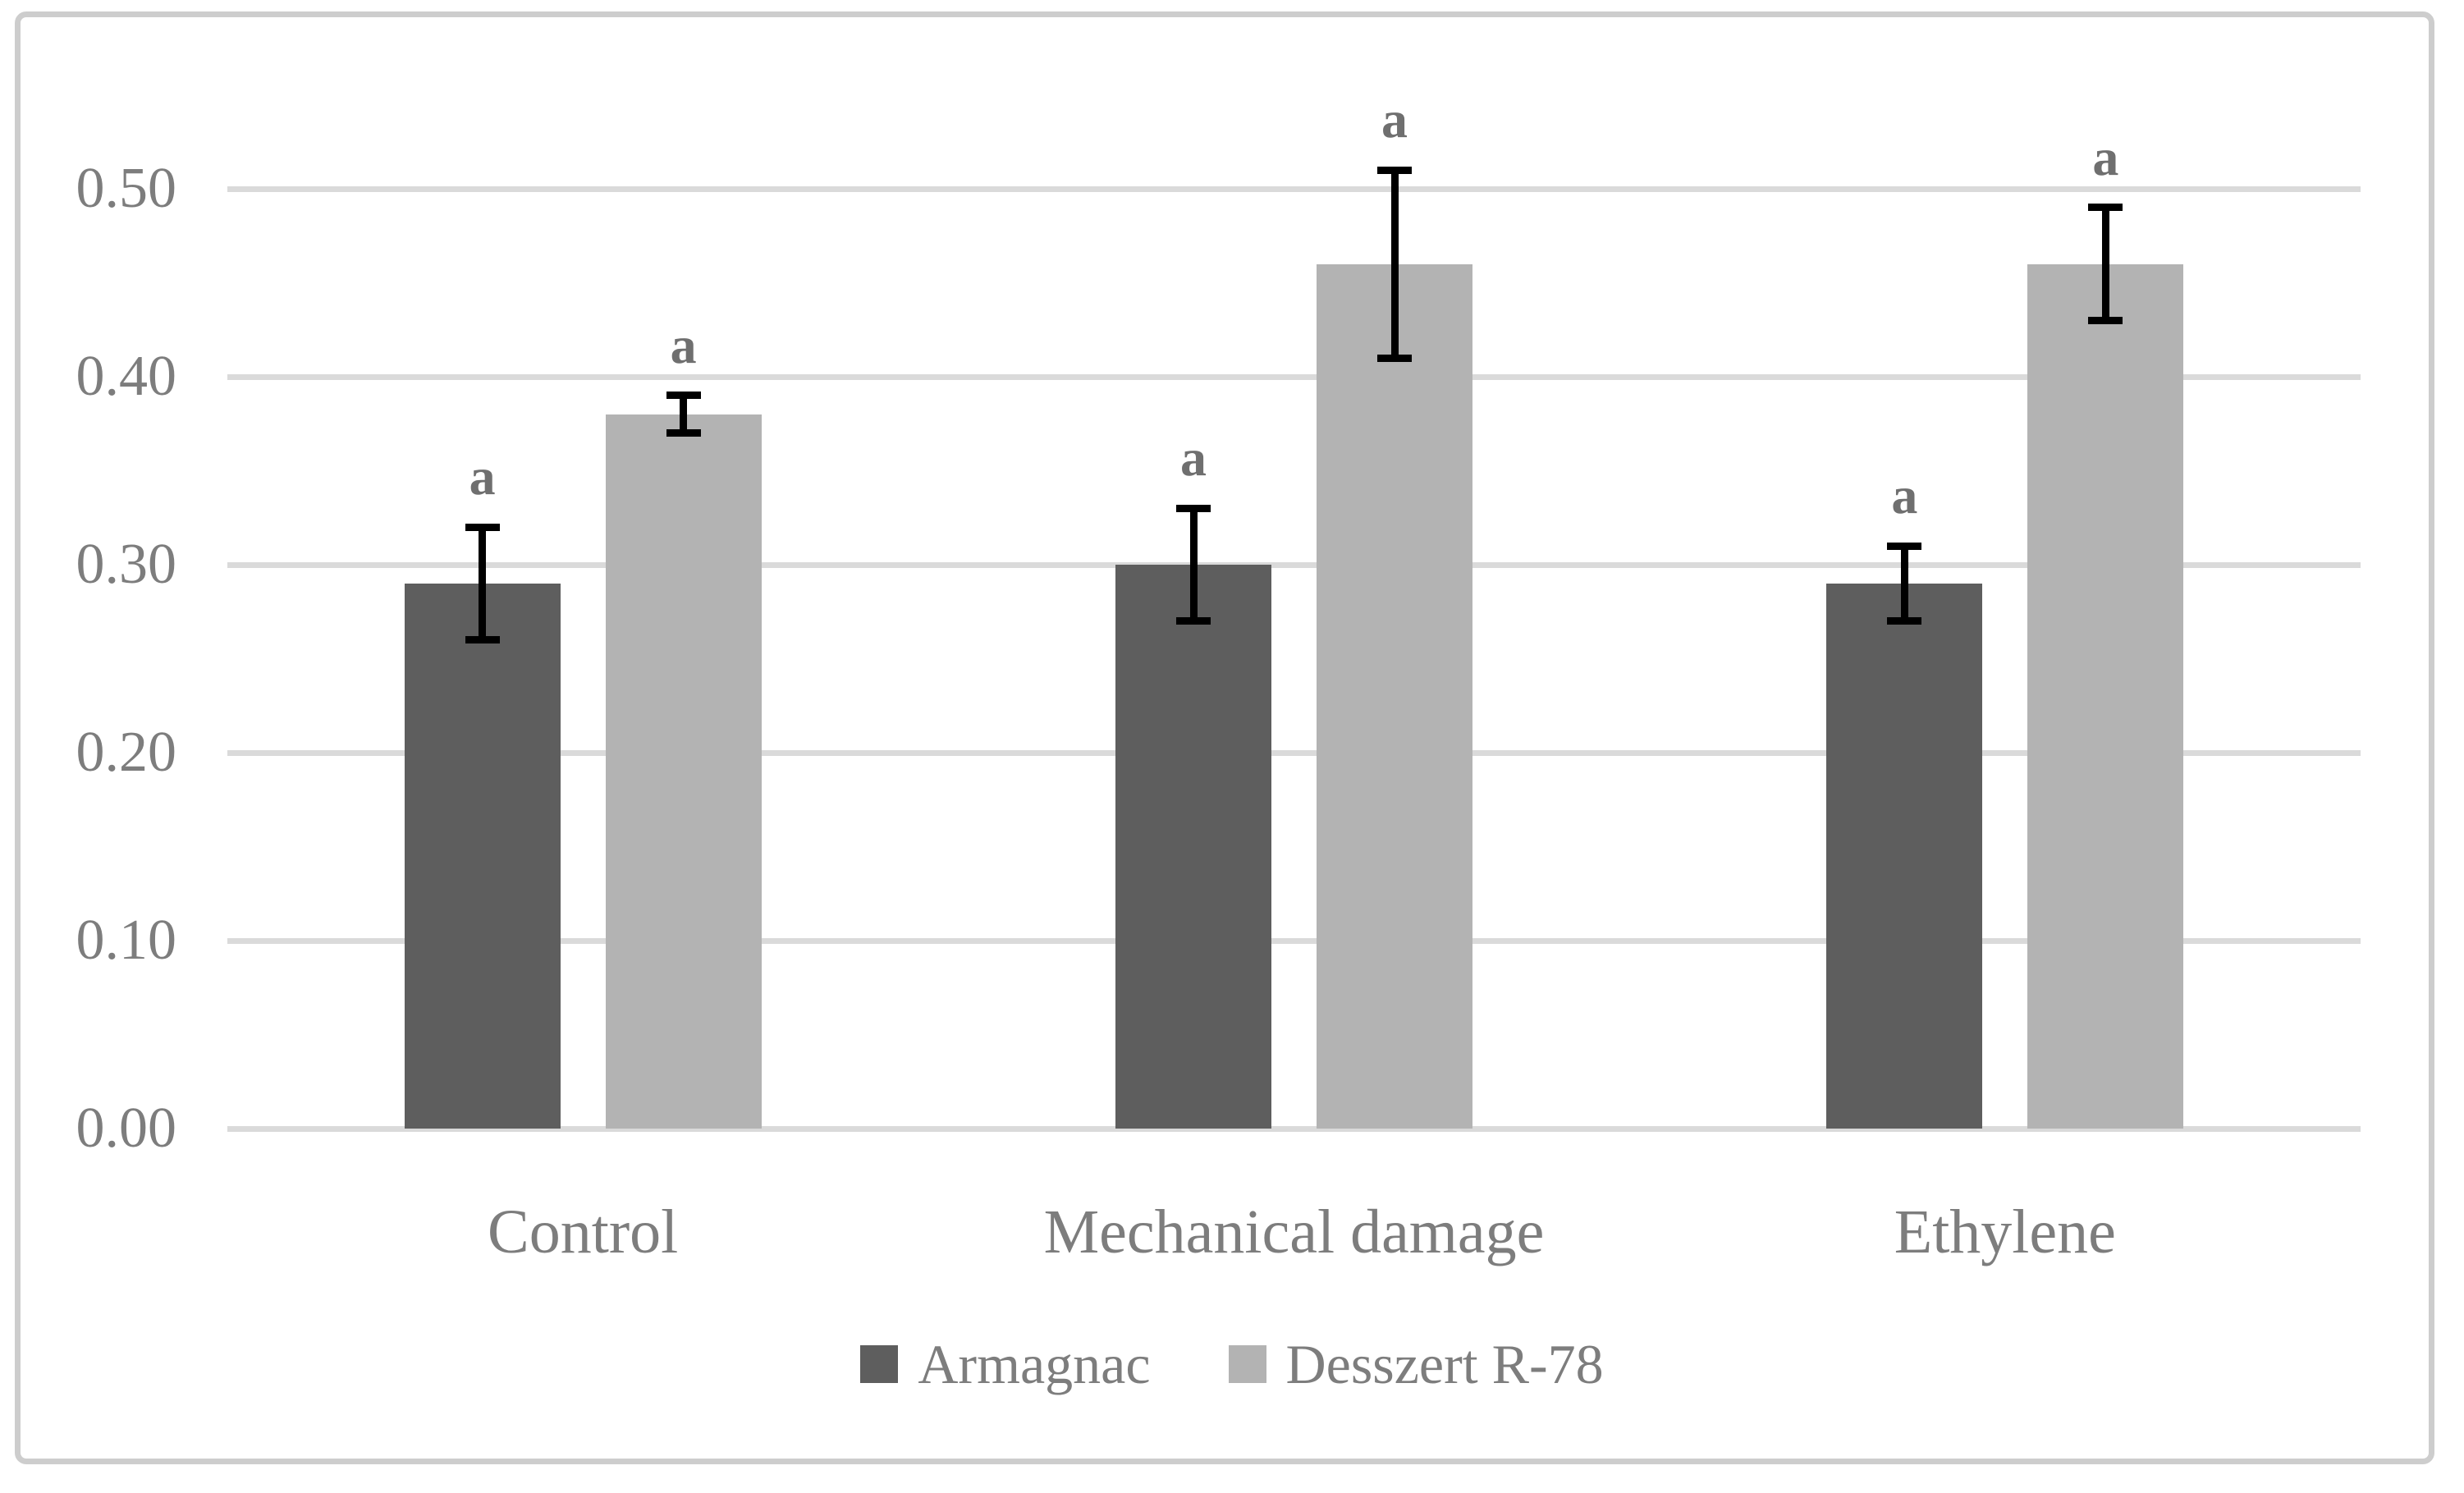 The height and width of the screenshot is (1493, 2464). I want to click on y-axis-tick-label: 0.20, so click(127, 752).